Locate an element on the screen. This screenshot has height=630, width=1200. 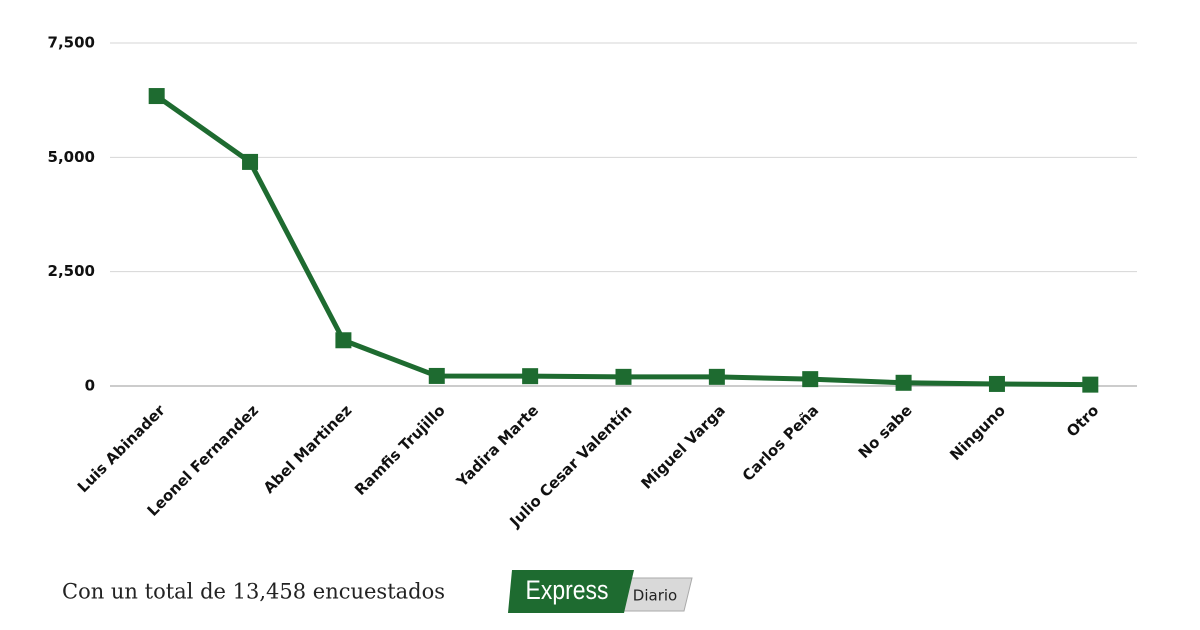
y-tick-label: 7,500 is located at coordinates (71, 43).